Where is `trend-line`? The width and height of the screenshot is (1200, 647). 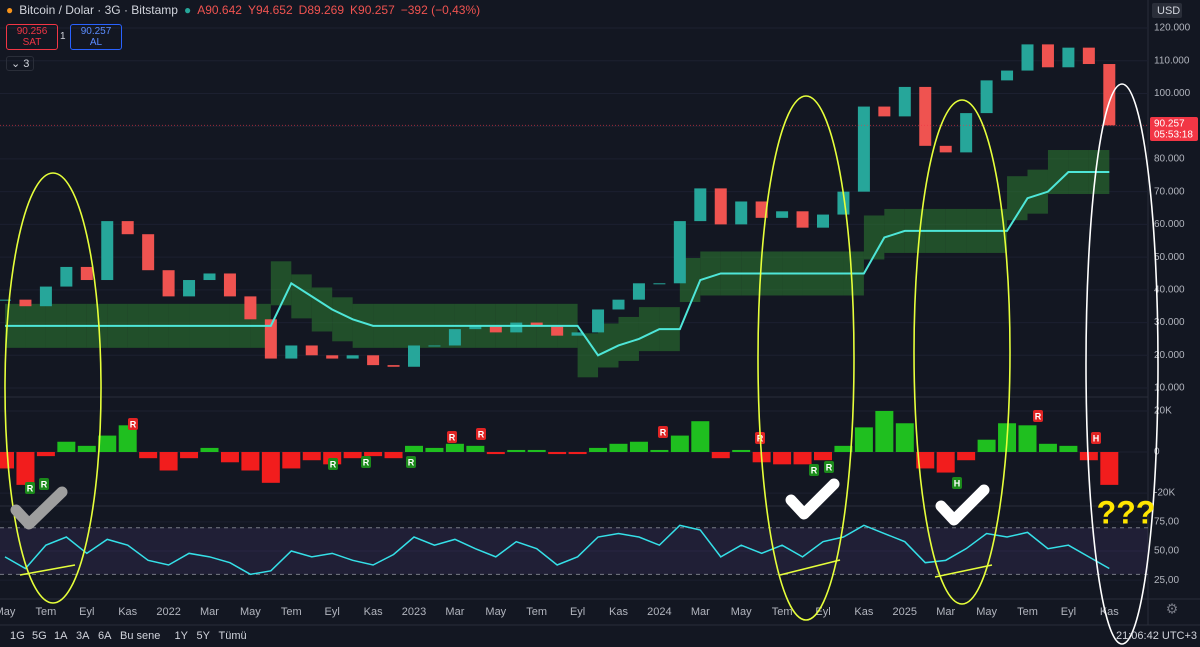 trend-line is located at coordinates (963, 571).